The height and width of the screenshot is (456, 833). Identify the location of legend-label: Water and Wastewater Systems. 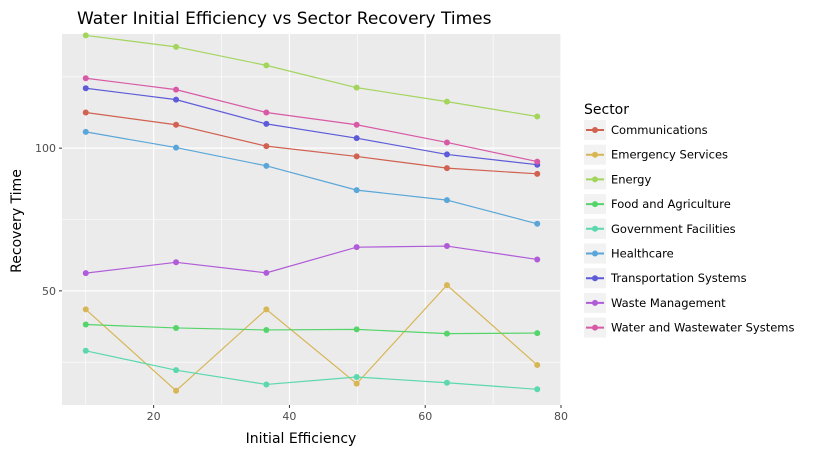
(703, 328).